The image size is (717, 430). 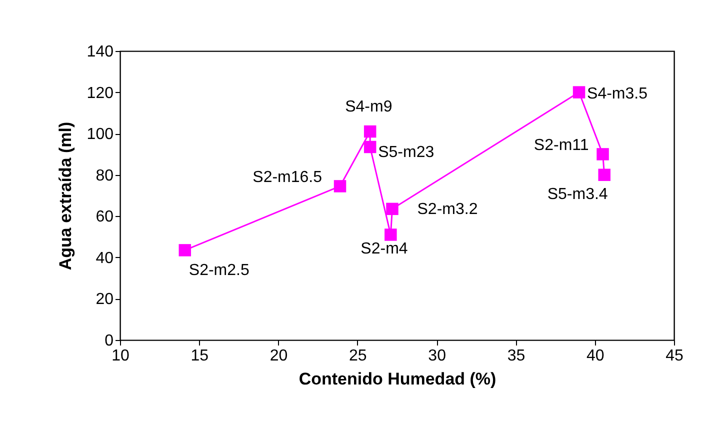 I want to click on annotation: S2-m11, so click(x=561, y=145).